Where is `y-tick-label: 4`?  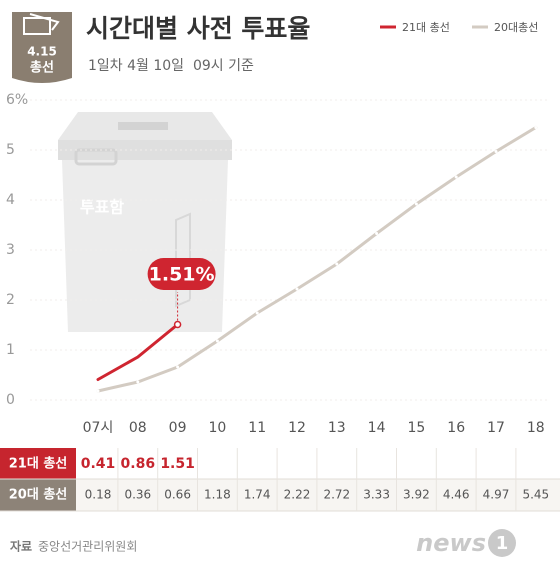 y-tick-label: 4 is located at coordinates (10, 200).